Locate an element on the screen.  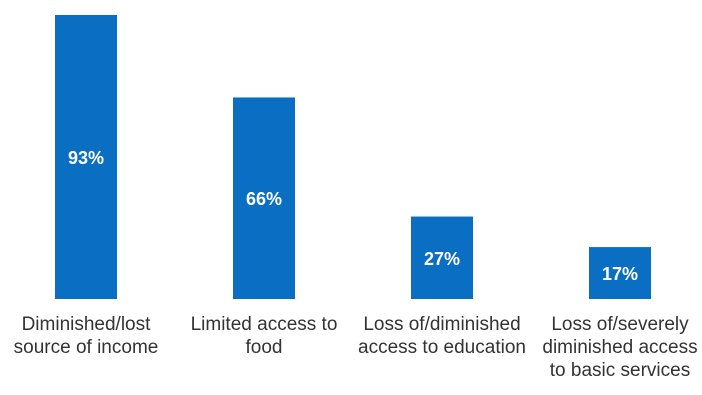
data-label-2: 66% is located at coordinates (264, 199).